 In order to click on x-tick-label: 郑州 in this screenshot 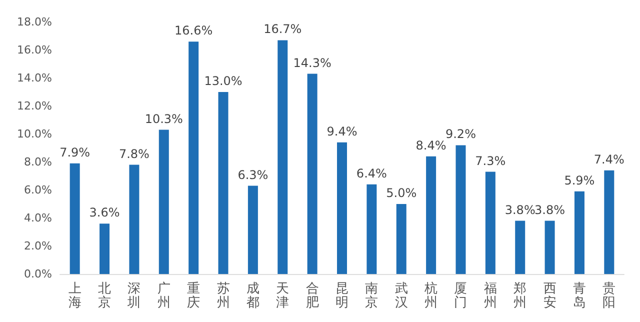, I will do `click(520, 296)`.